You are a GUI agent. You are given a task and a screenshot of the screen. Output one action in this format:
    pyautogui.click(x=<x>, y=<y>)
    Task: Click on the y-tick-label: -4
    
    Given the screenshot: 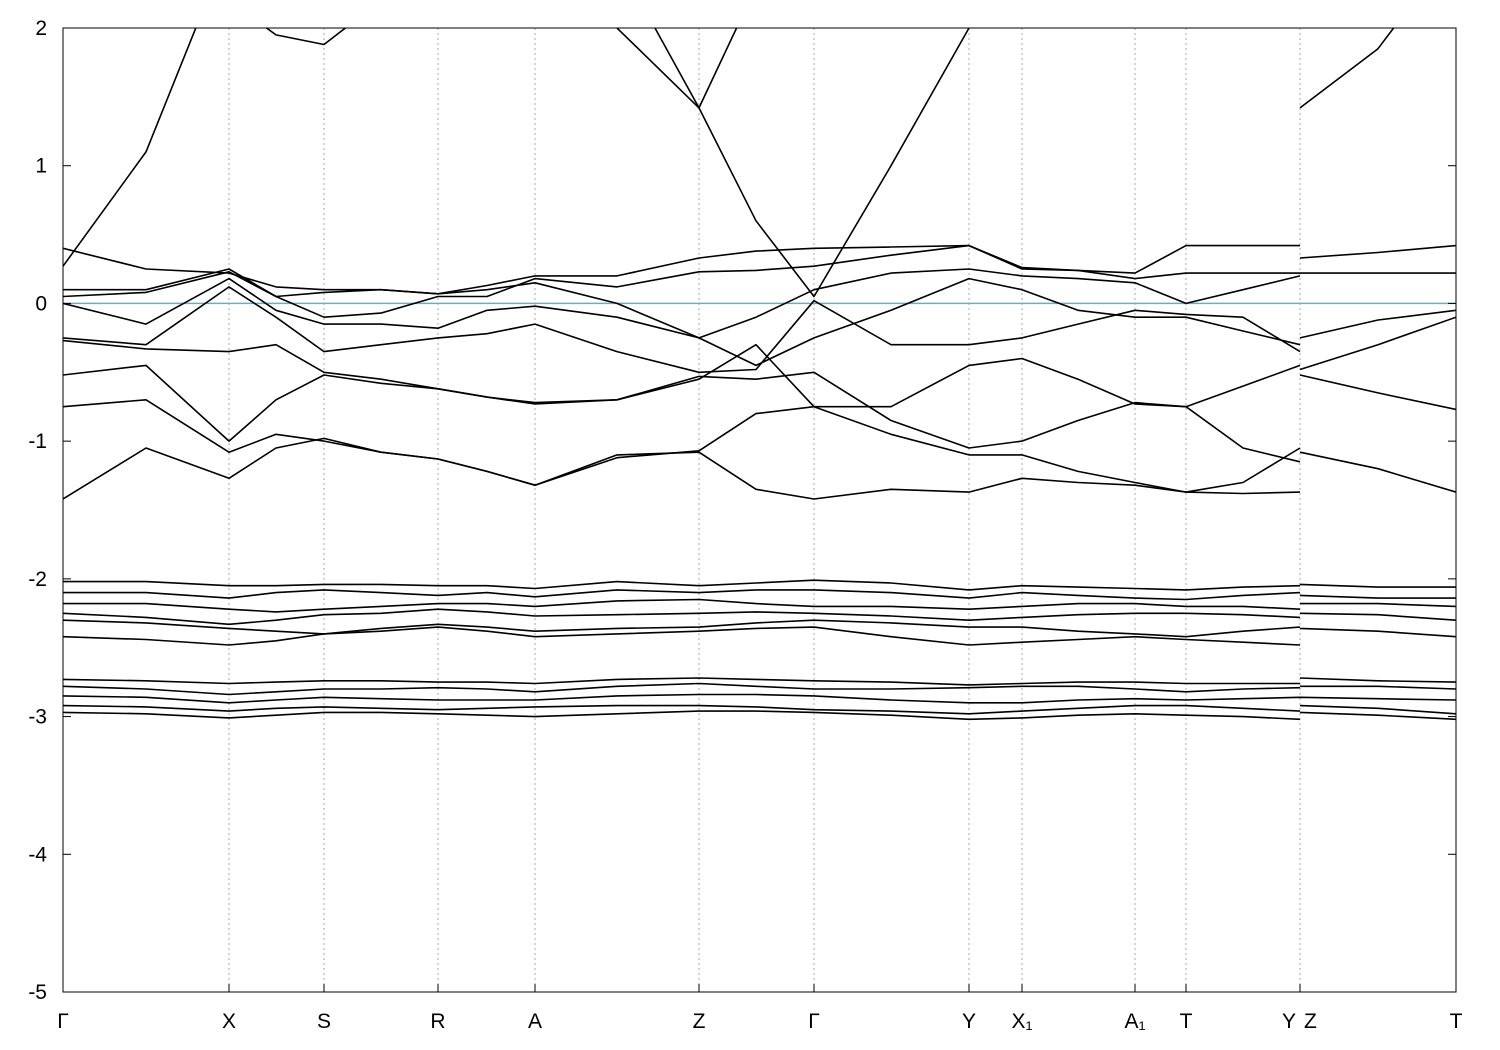 What is the action you would take?
    pyautogui.click(x=37, y=854)
    